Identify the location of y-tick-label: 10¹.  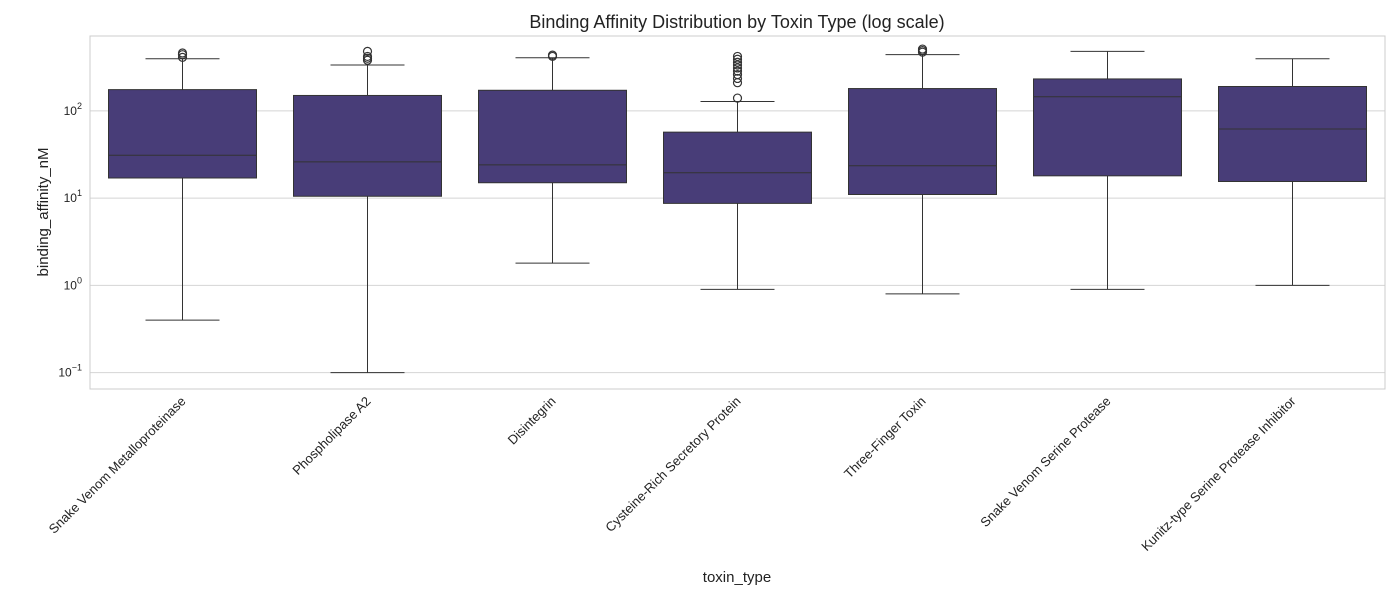
(73, 196).